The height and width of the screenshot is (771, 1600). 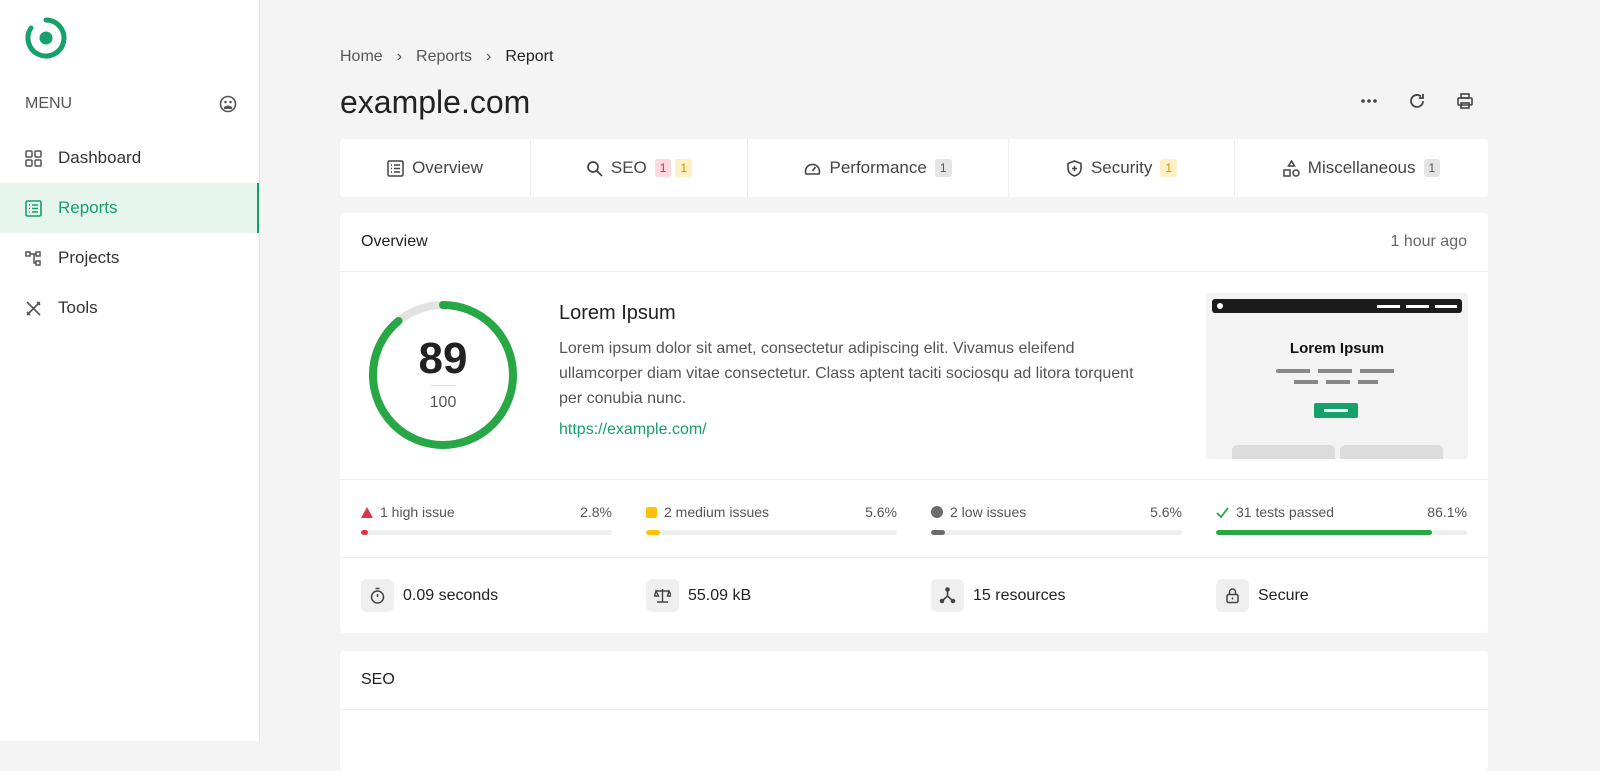 I want to click on check-icon, so click(x=1222, y=512).